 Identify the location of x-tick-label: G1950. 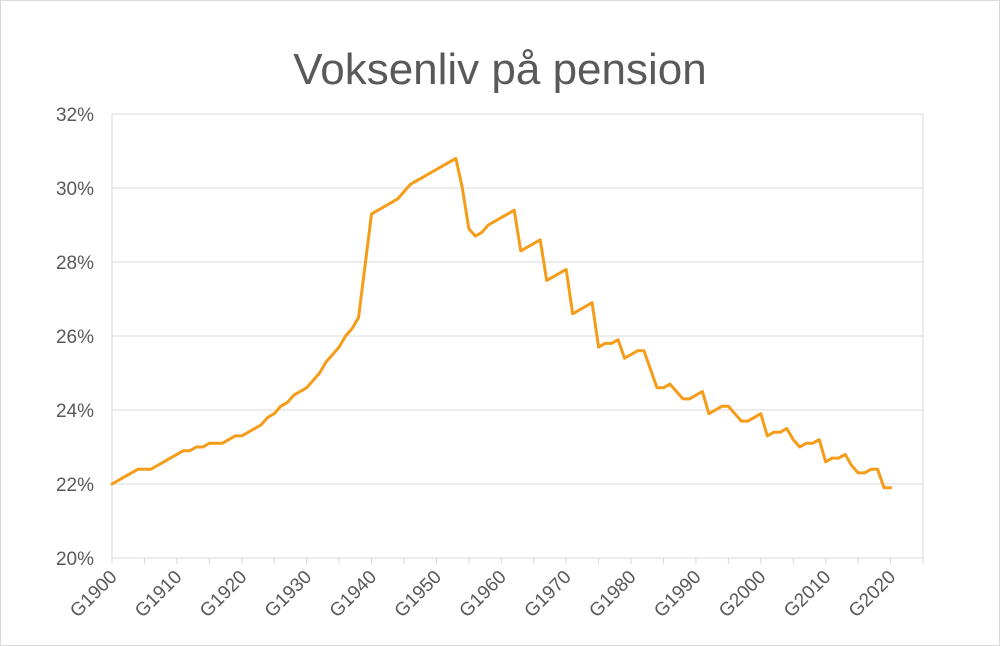
(418, 594).